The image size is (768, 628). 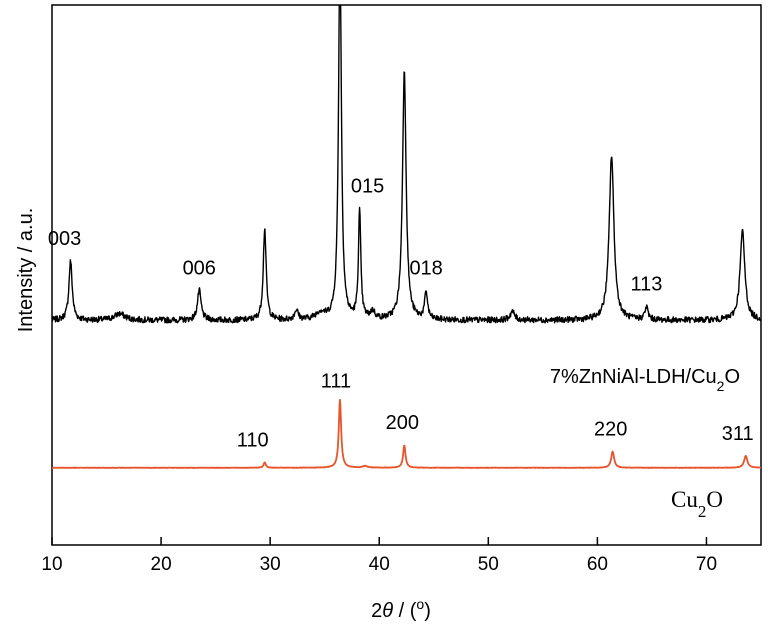 What do you see at coordinates (51, 564) in the screenshot?
I see `x-tick-label: 10` at bounding box center [51, 564].